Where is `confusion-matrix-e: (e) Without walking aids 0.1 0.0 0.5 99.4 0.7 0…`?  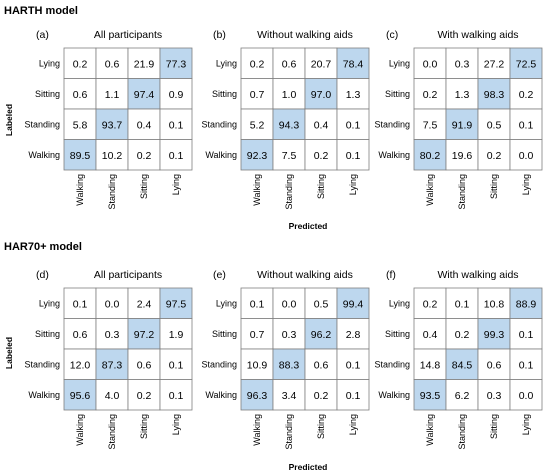
confusion-matrix-e: (e) Without walking aids 0.1 0.0 0.5 99.4 0.7 0… is located at coordinates (285, 359).